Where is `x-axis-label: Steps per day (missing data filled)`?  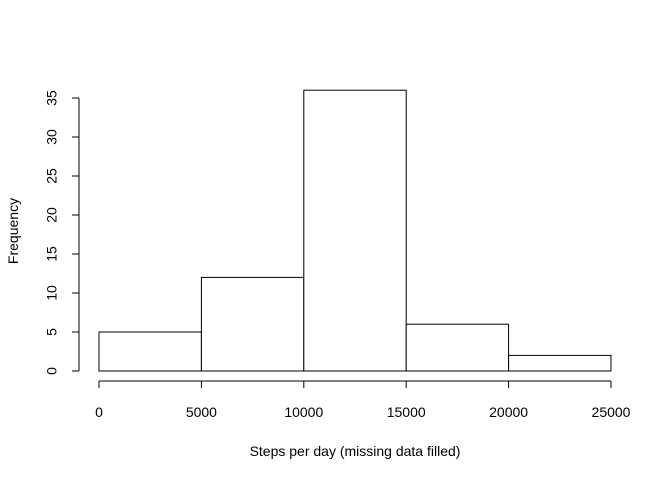 x-axis-label: Steps per day (missing data filled) is located at coordinates (355, 451).